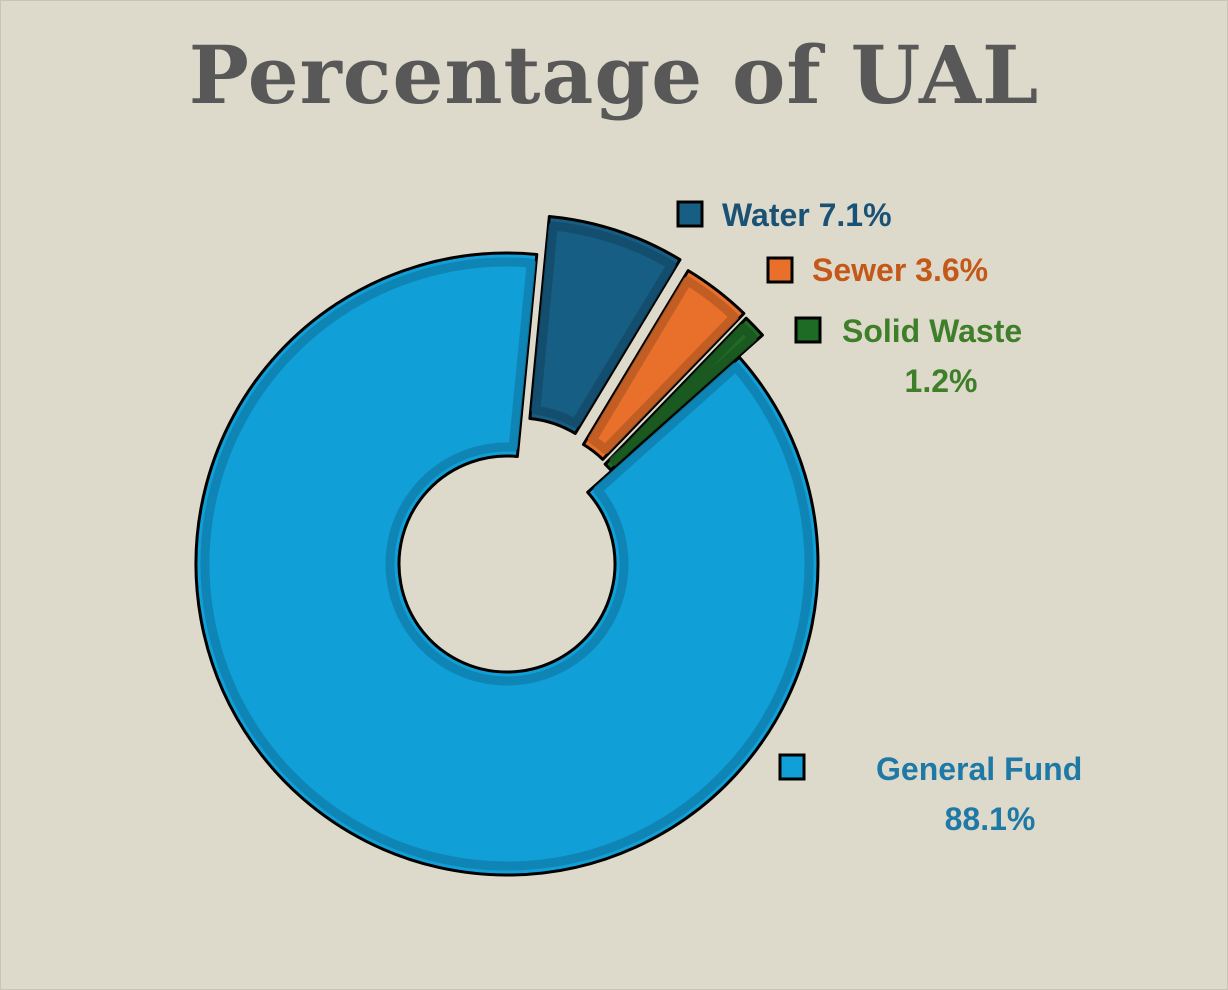  I want to click on legend-swatch-general-fund, so click(792, 767).